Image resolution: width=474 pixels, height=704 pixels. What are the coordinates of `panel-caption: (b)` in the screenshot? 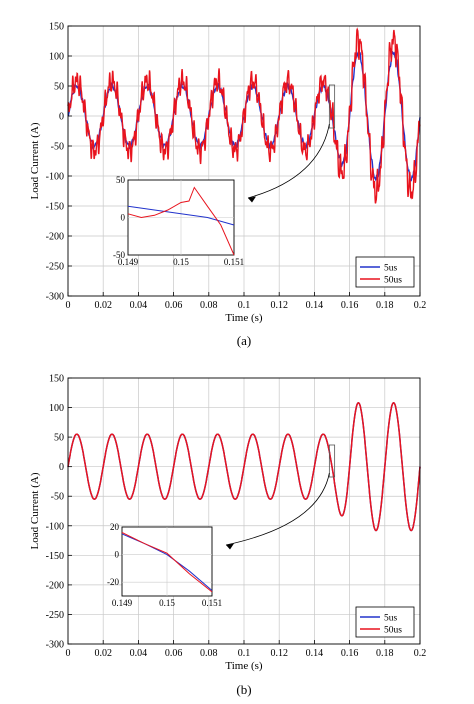 It's located at (243, 689).